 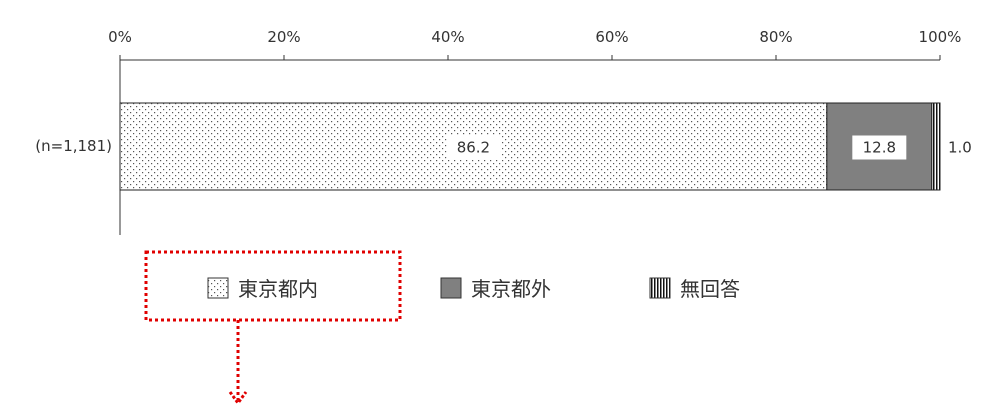 What do you see at coordinates (447, 37) in the screenshot?
I see `x-tick-label: 40%` at bounding box center [447, 37].